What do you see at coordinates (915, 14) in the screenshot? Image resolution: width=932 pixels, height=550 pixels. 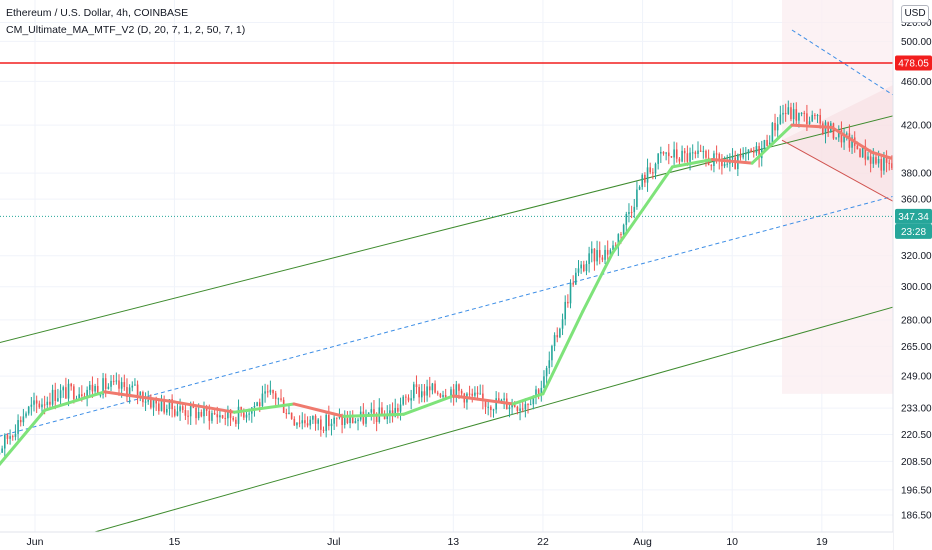 I see `currency-button: USD` at bounding box center [915, 14].